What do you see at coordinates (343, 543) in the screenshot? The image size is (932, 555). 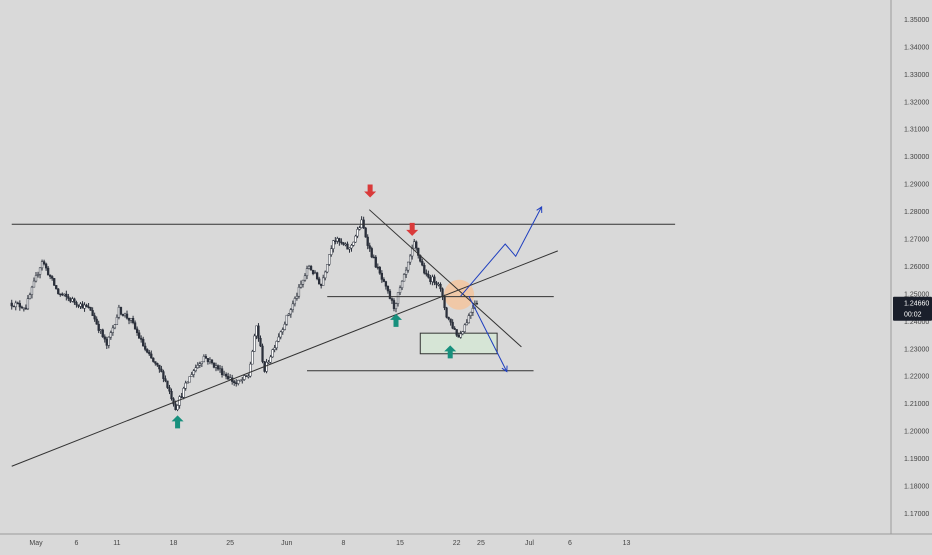 I see `time-tick-label: 8` at bounding box center [343, 543].